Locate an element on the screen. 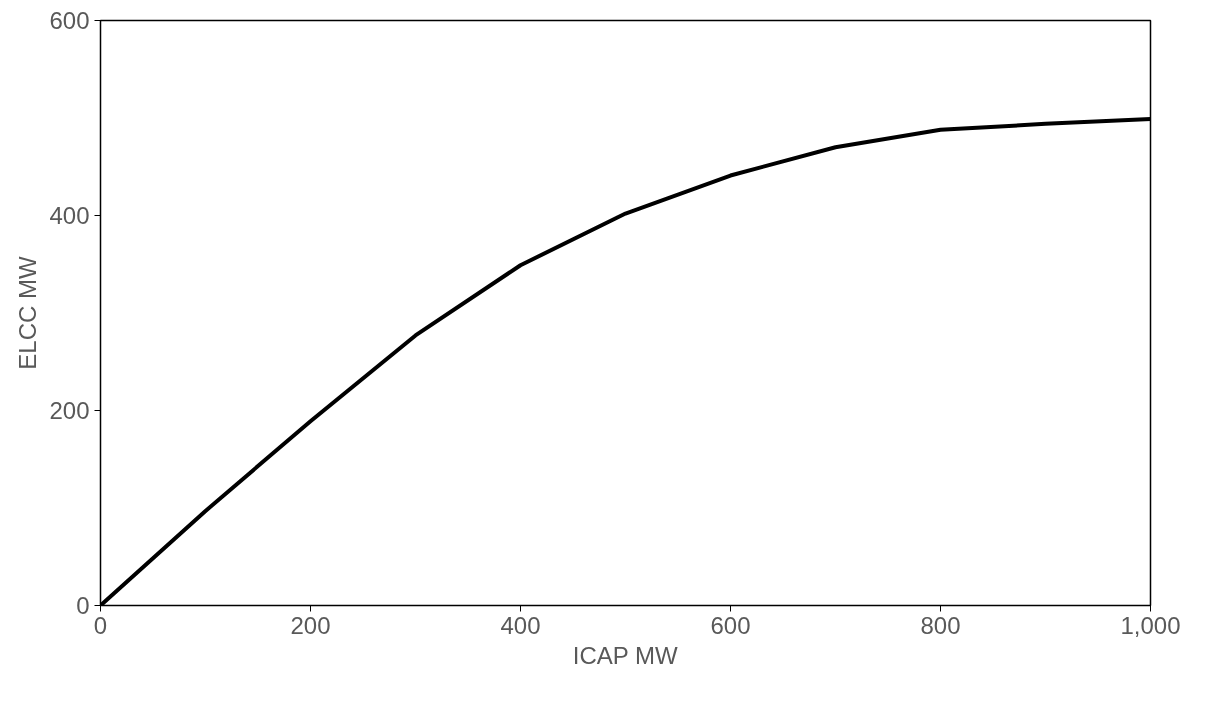  y-tick-label: 0 is located at coordinates (83, 605).